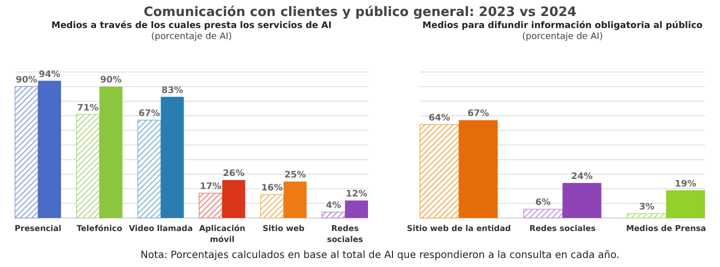  I want to click on data-label: 3%, so click(646, 207).